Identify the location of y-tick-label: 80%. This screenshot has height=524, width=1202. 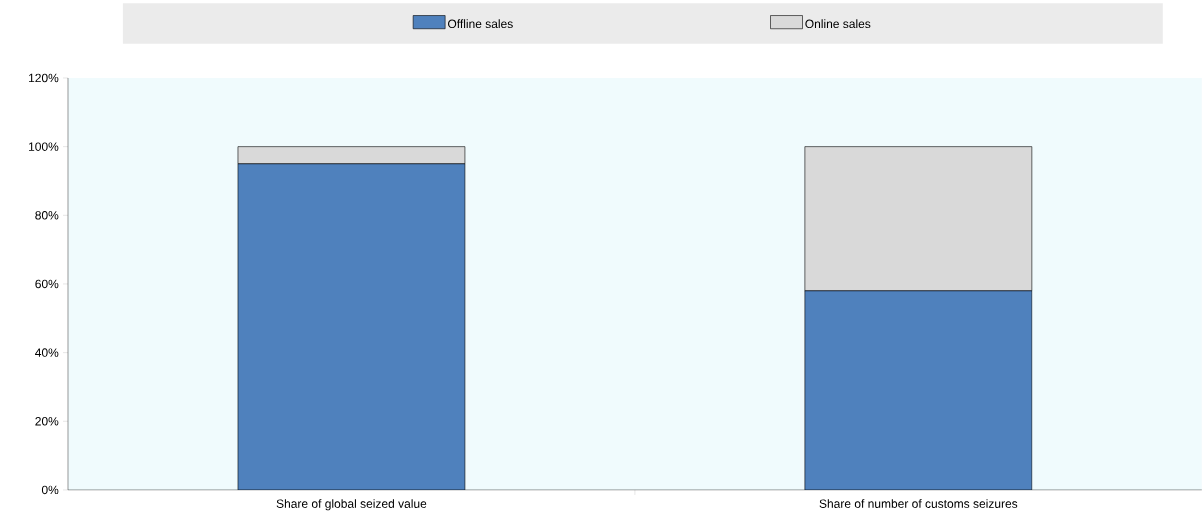
(47, 215).